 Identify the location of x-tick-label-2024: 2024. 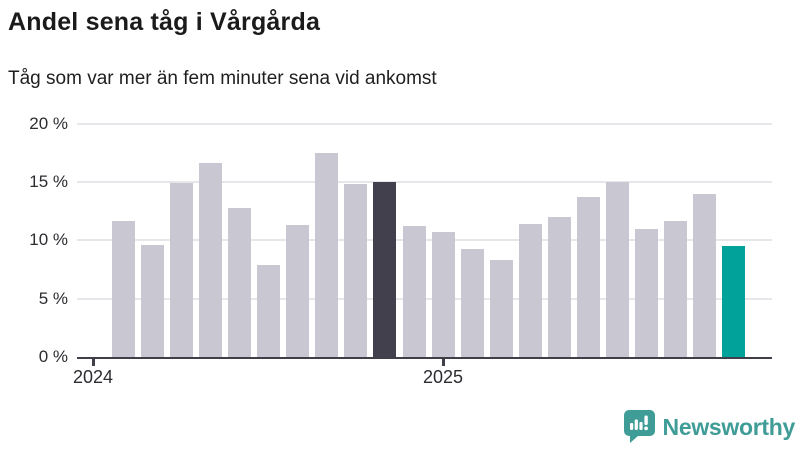
(93, 377).